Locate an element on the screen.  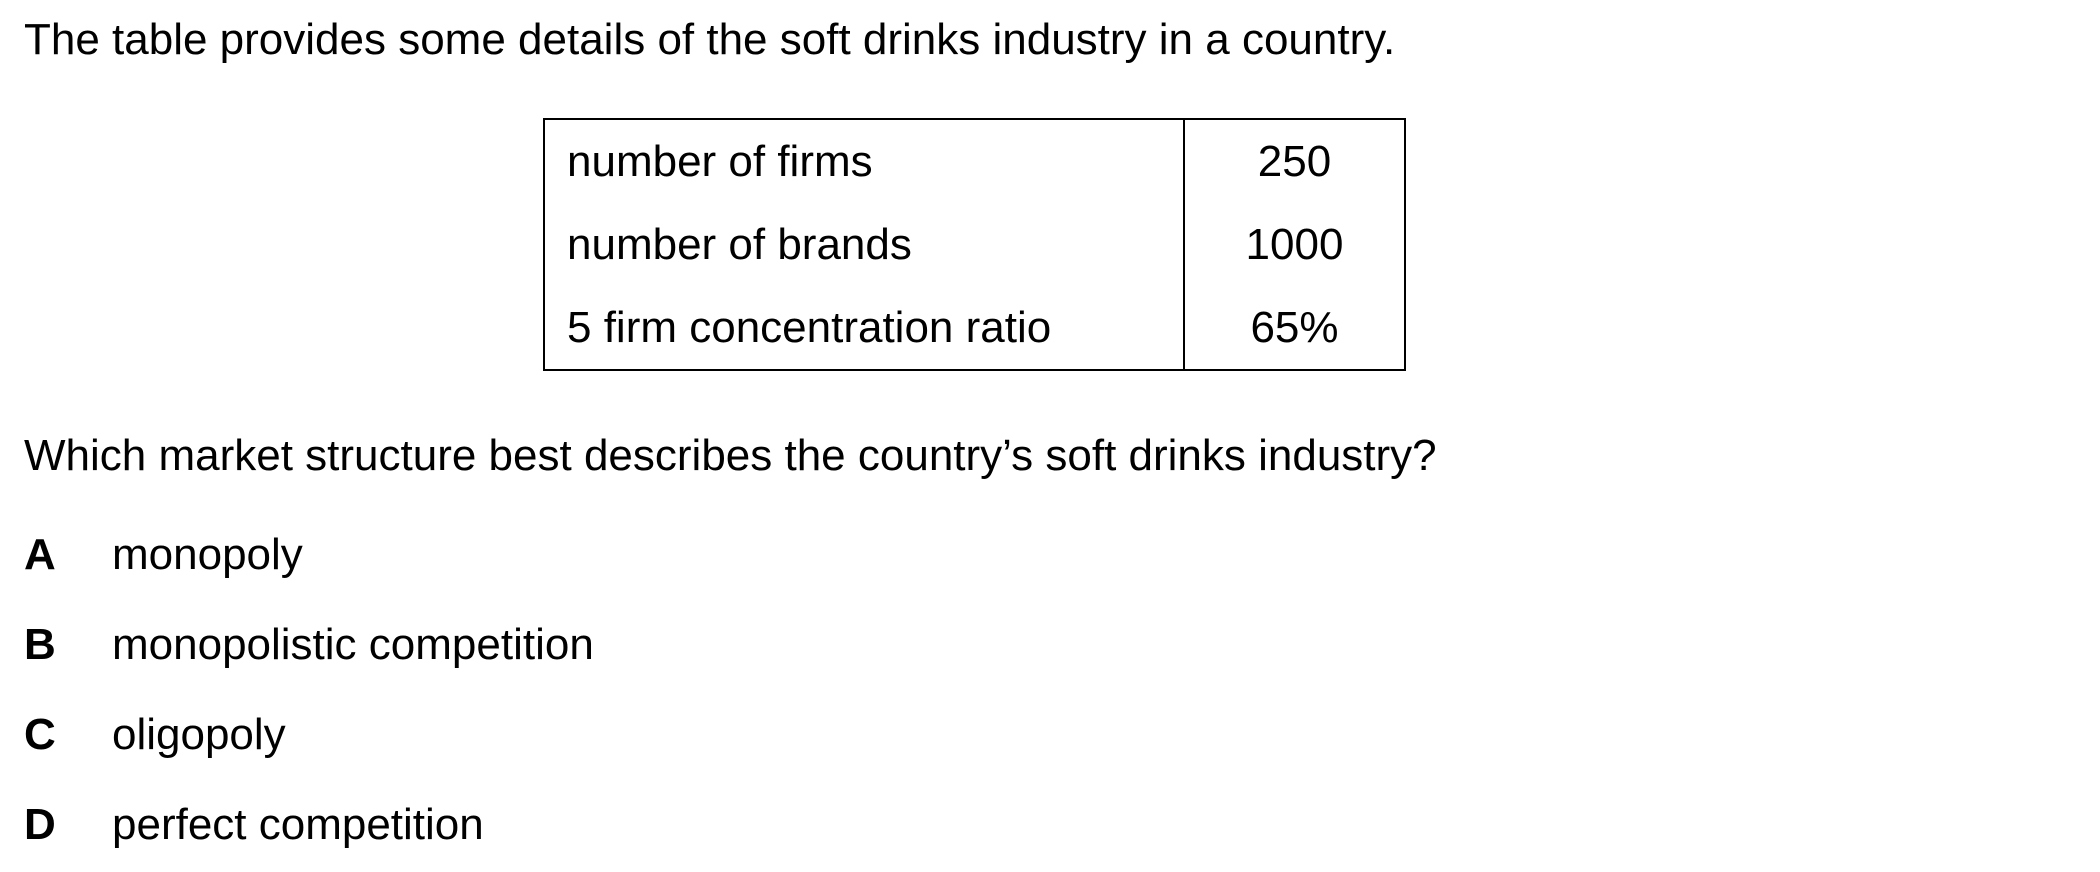
row-label: number of brands is located at coordinates (864, 244).